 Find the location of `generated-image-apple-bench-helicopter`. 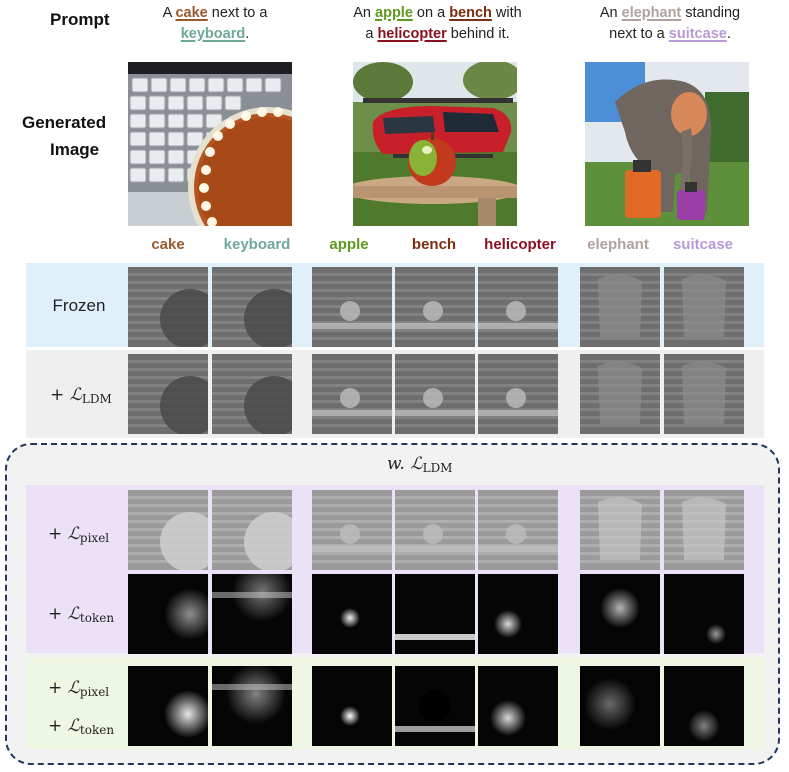

generated-image-apple-bench-helicopter is located at coordinates (435, 144).